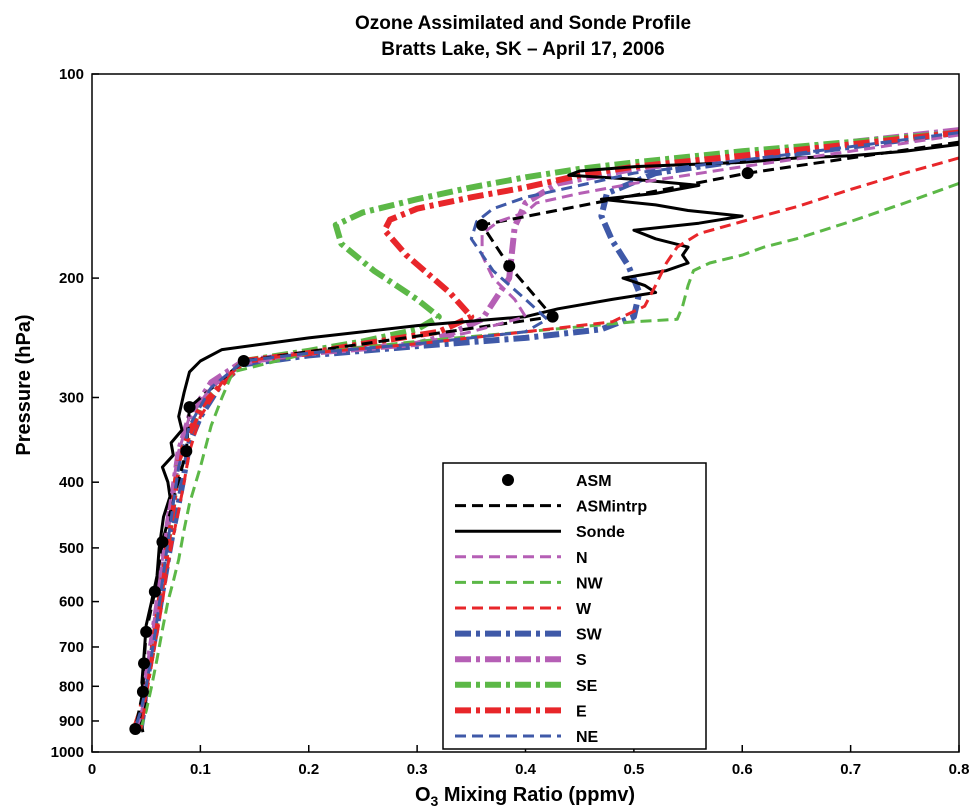 This screenshot has height=806, width=975. Describe the element at coordinates (92, 769) in the screenshot. I see `x-tick-label: 0` at that location.